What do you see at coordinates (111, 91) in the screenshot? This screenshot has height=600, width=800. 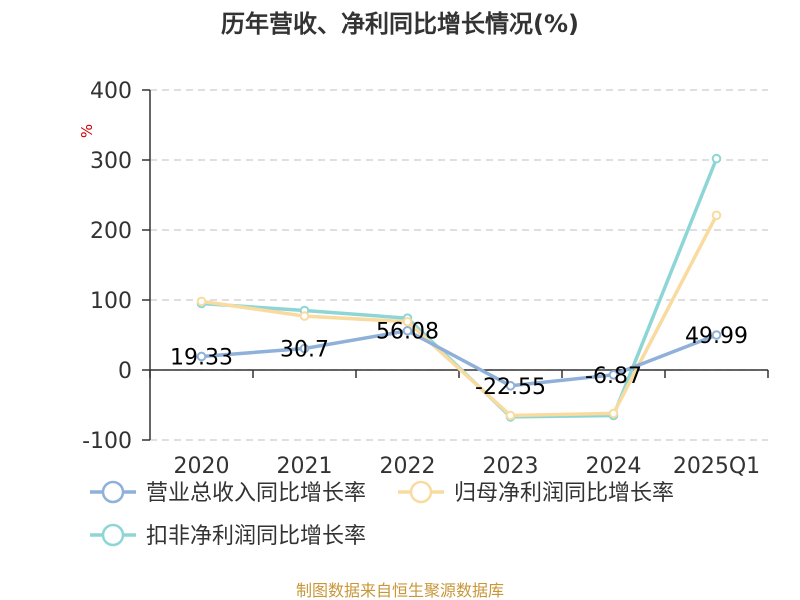 I see `y-tick-label-5: 400` at bounding box center [111, 91].